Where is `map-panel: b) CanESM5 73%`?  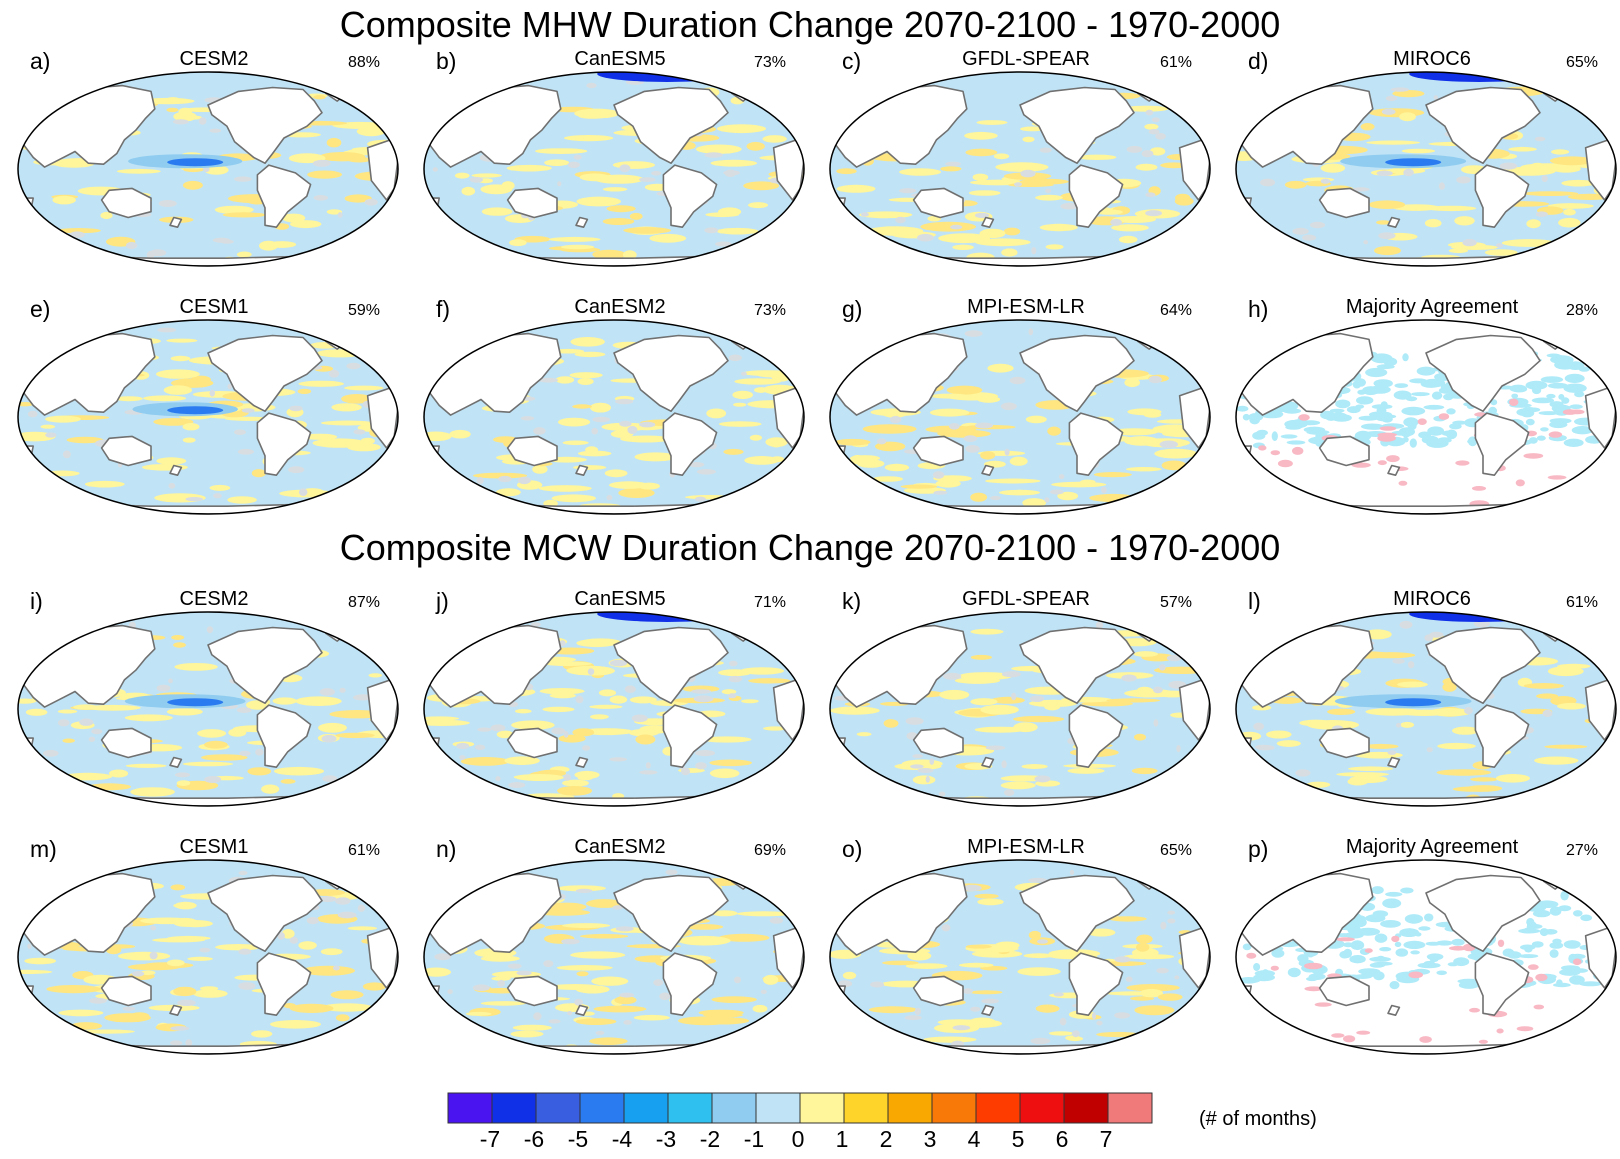 map-panel: b) CanESM5 73% is located at coordinates (609, 168).